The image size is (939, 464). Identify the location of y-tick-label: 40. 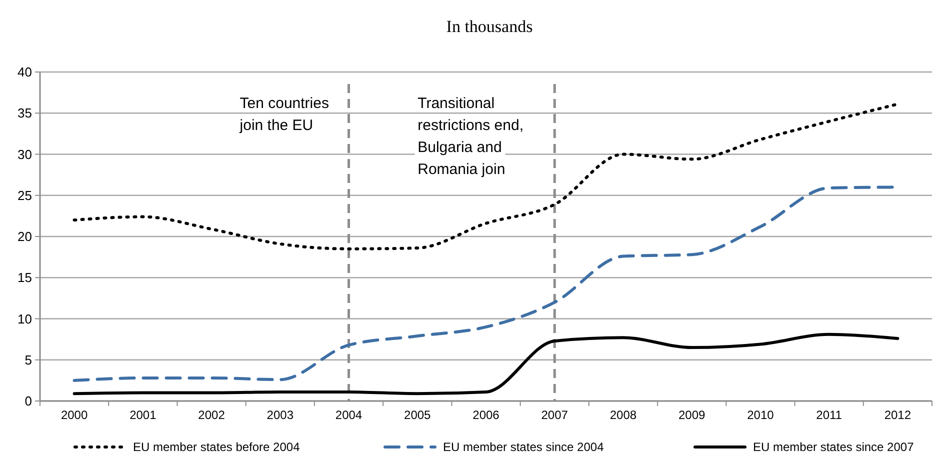
(25, 72).